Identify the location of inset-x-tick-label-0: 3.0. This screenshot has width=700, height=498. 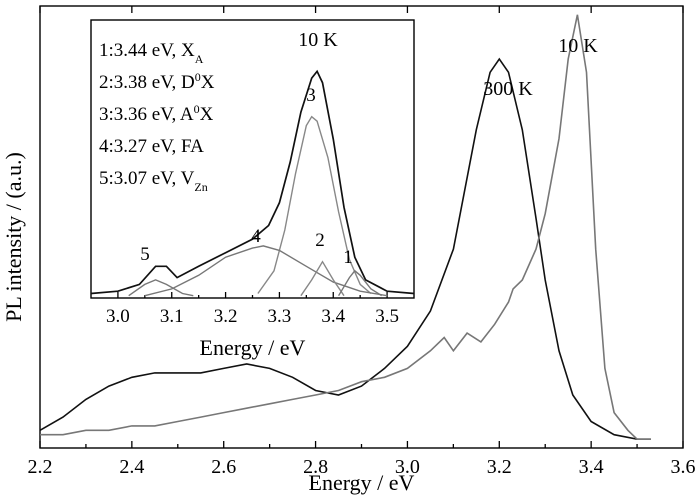
(118, 316).